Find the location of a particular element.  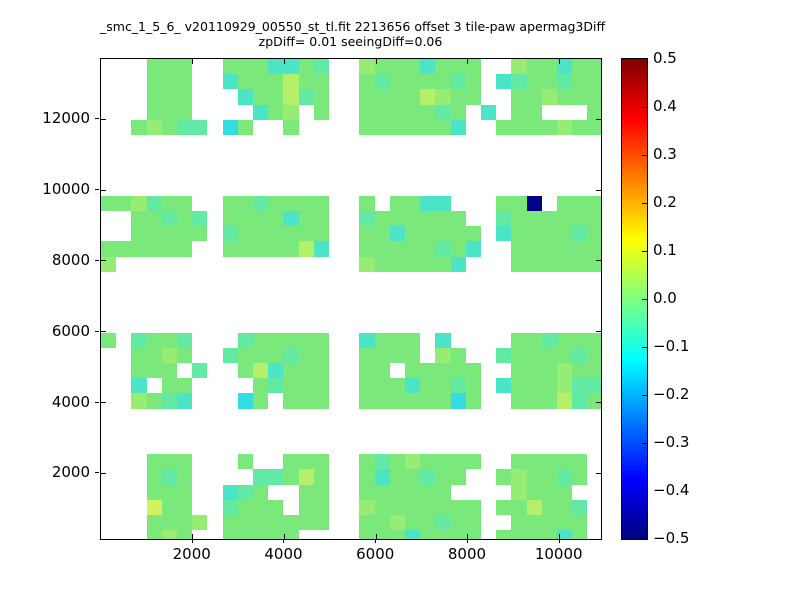

y-tick-label: 12000 is located at coordinates (66, 118).